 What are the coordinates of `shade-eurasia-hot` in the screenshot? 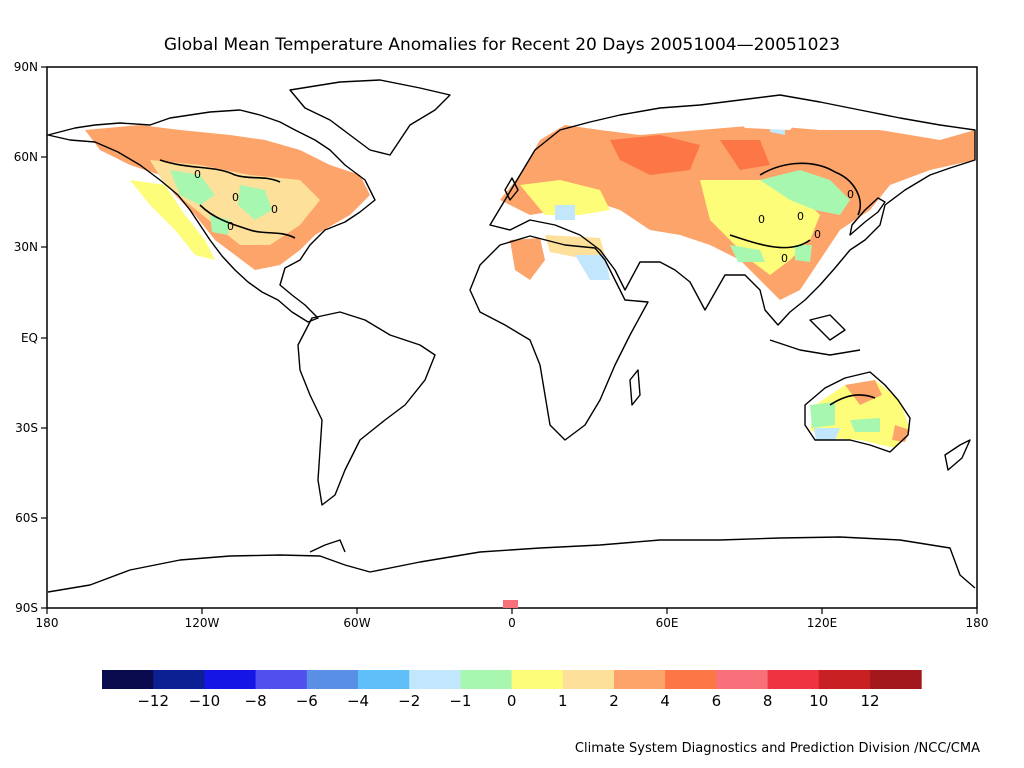 It's located at (690, 155).